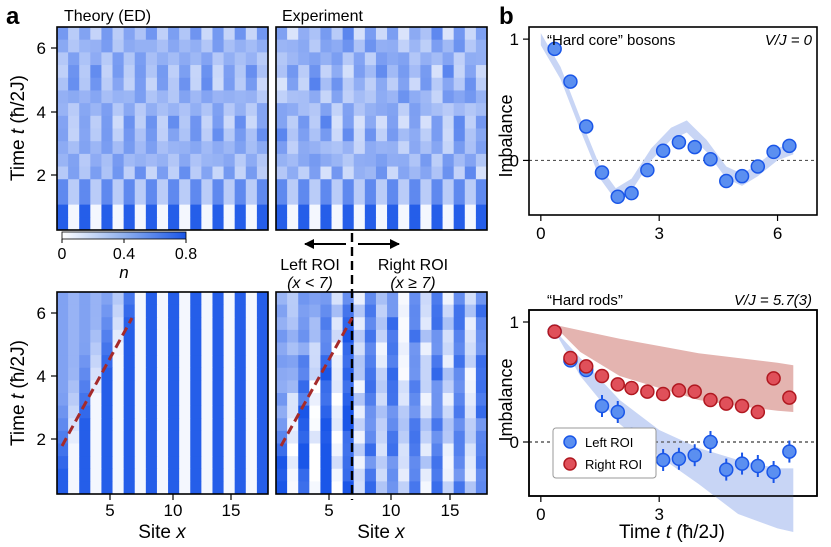 This screenshot has width=831, height=547. Describe the element at coordinates (413, 265) in the screenshot. I see `right-roi-label: Right ROI` at that location.